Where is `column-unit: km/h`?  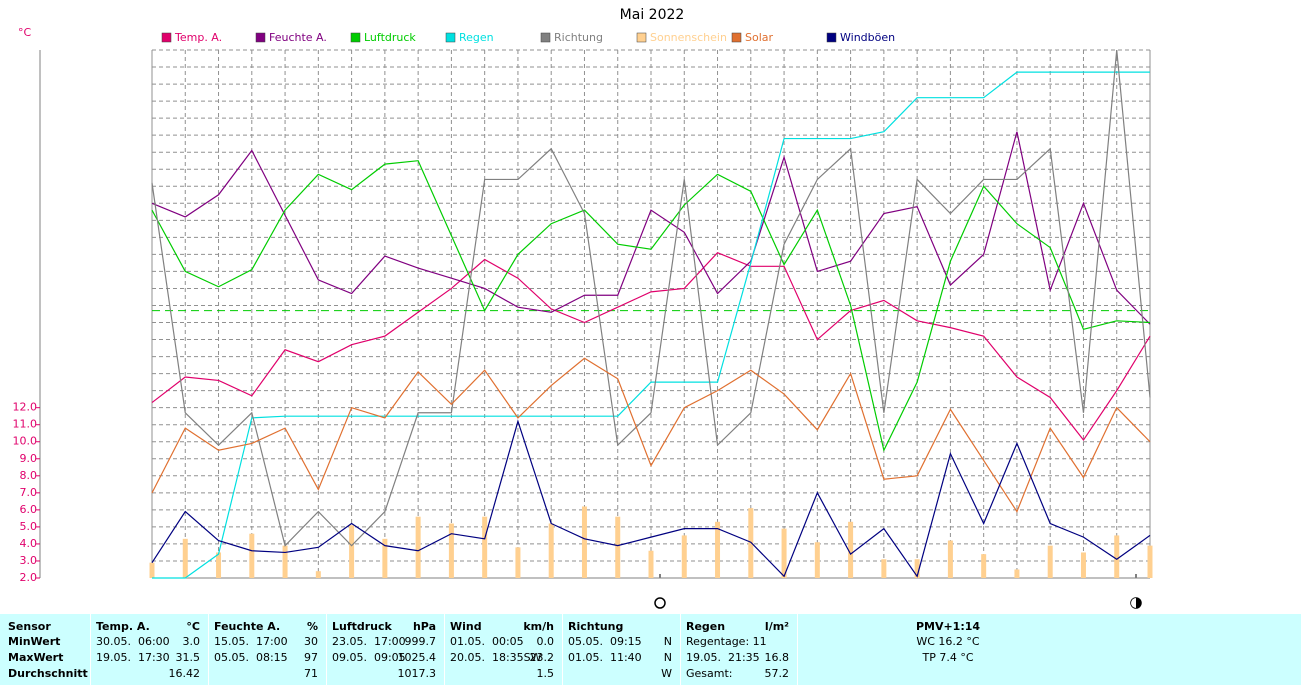
column-unit: km/h is located at coordinates (538, 626).